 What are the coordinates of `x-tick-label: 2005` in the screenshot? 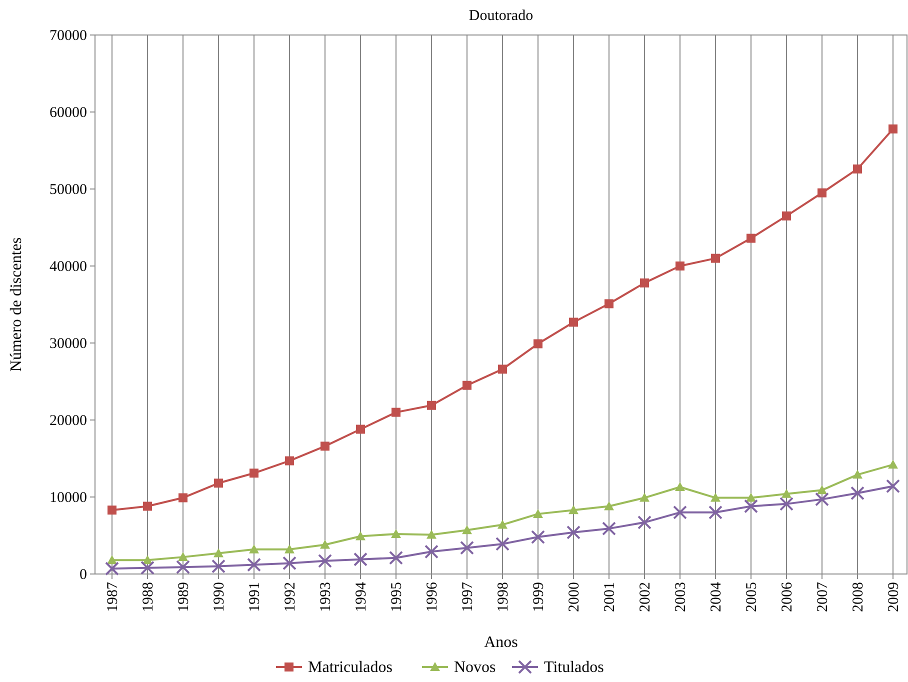 It's located at (752, 597).